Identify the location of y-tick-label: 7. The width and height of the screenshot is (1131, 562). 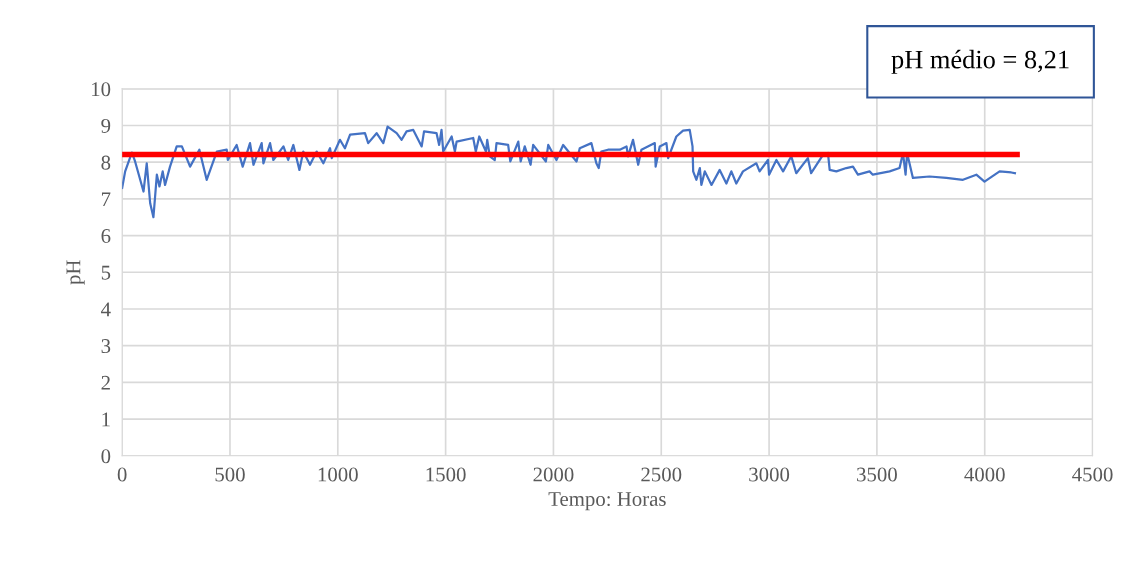
(106, 199).